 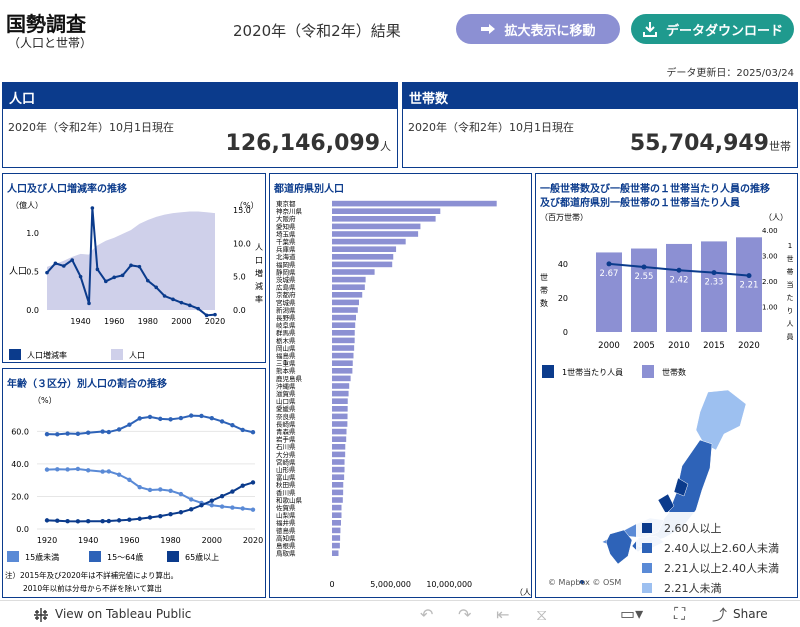 I want to click on japan-map-svg, so click(x=667, y=489).